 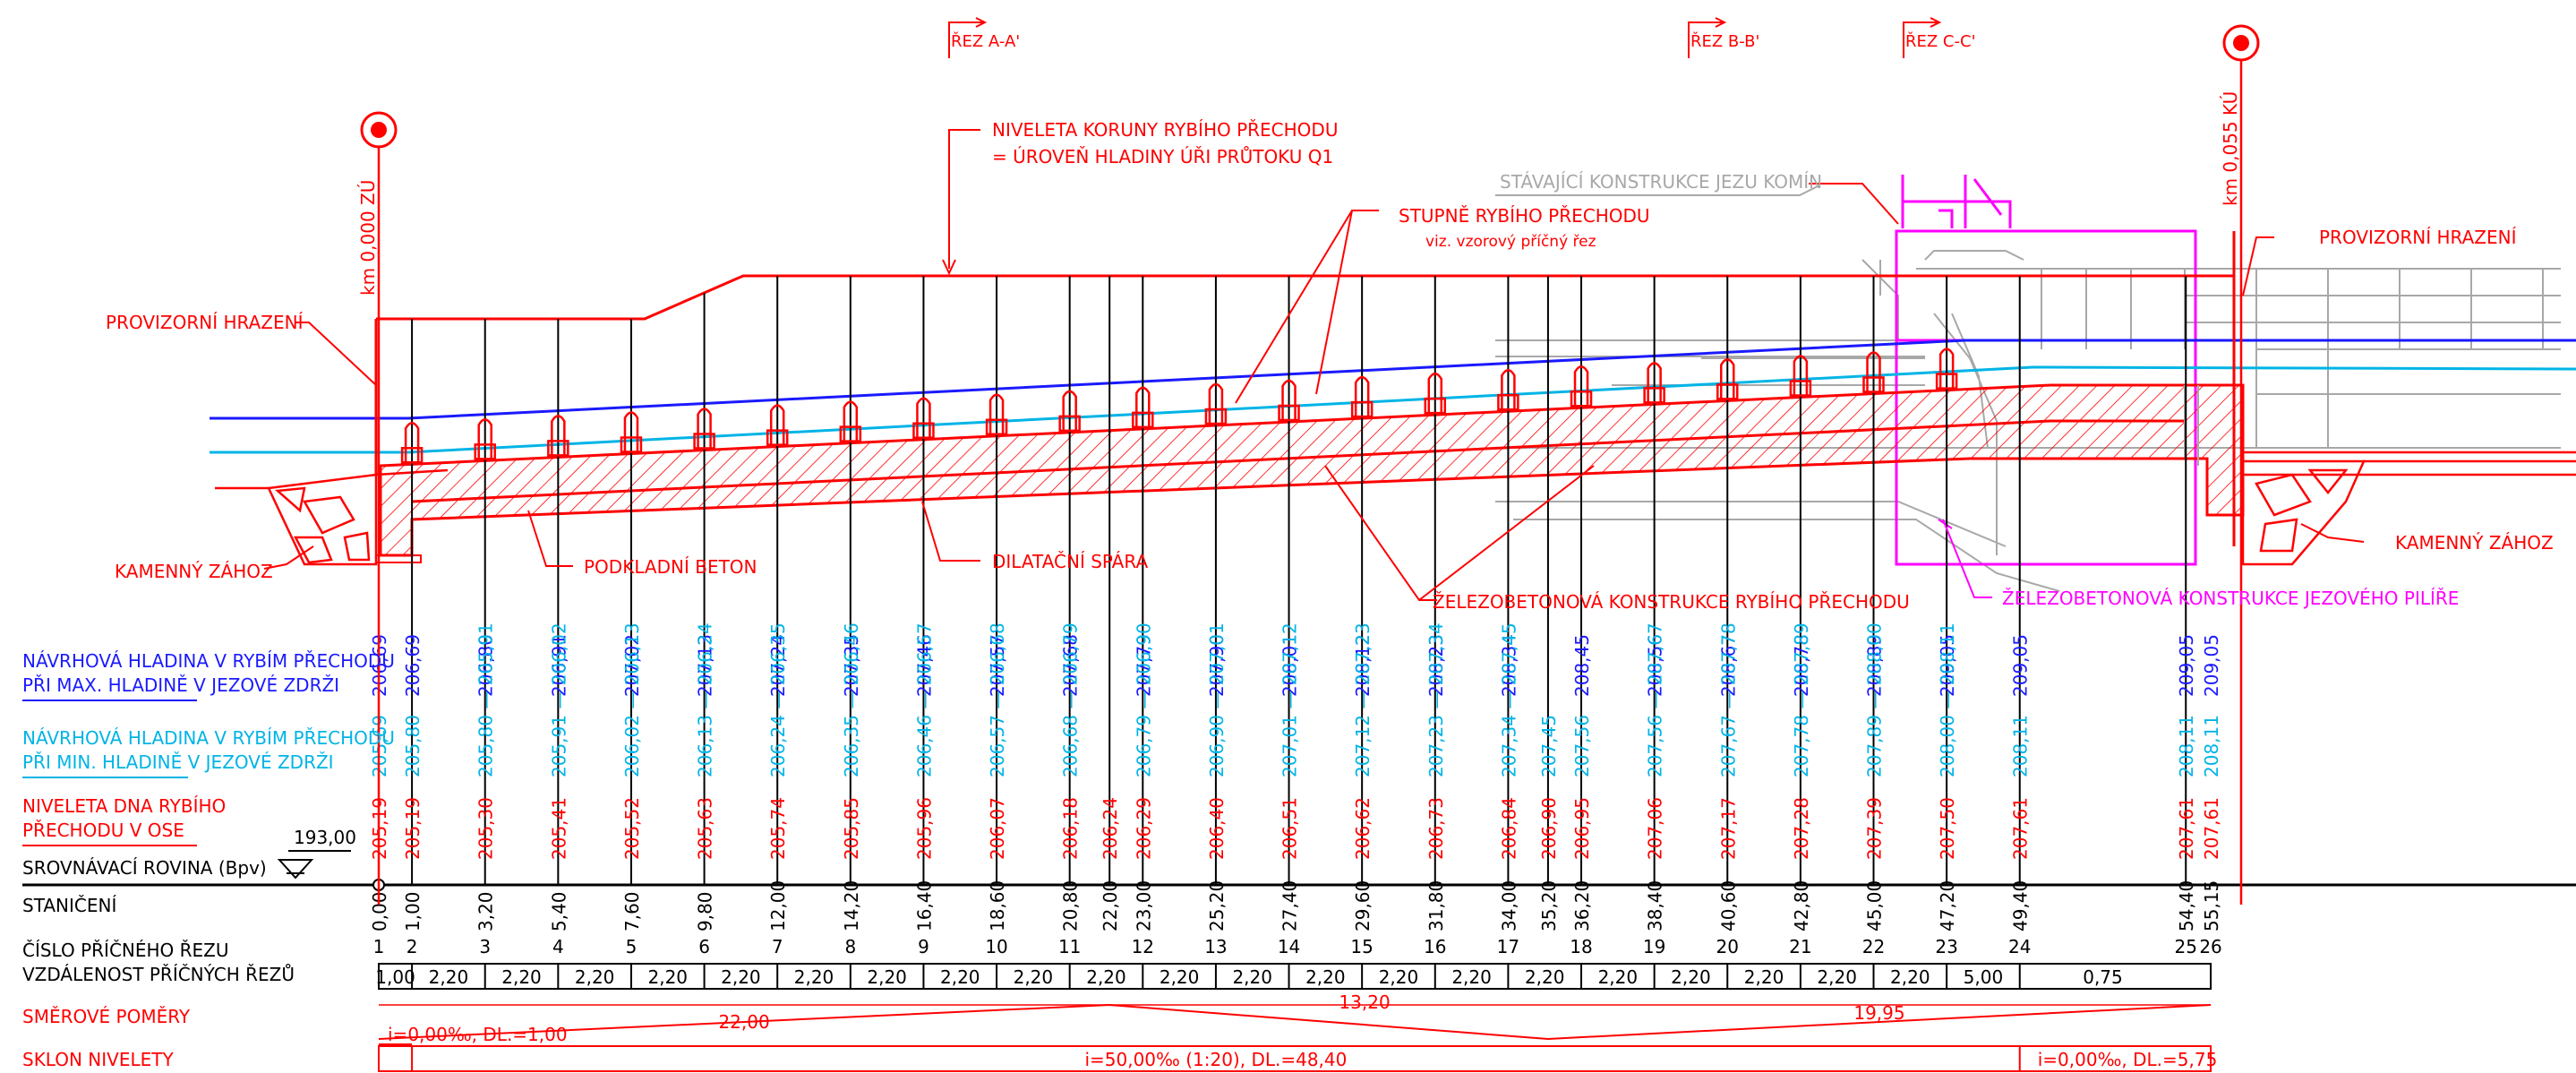 I want to click on section-number: 13, so click(x=1215, y=947).